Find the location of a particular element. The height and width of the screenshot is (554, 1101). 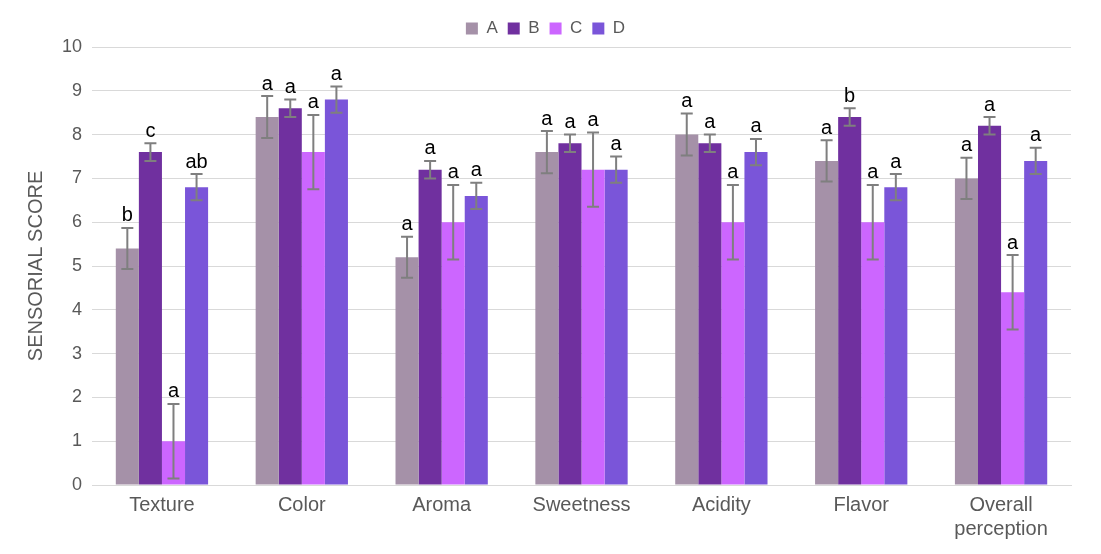

y-tick-label: 4 is located at coordinates (77, 308).